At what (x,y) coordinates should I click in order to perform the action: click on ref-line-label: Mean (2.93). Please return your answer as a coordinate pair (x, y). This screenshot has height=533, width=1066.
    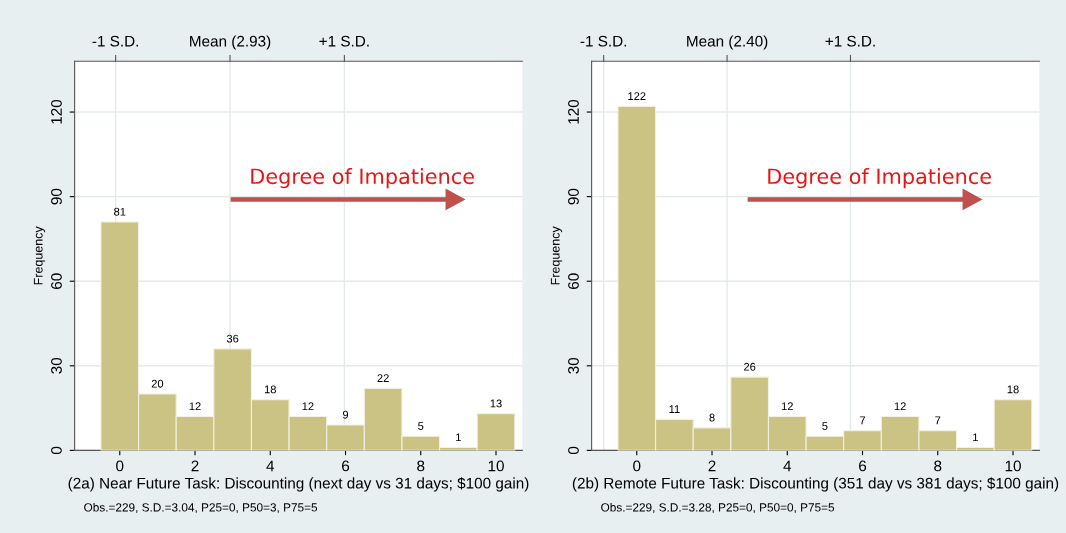
    Looking at the image, I should click on (230, 42).